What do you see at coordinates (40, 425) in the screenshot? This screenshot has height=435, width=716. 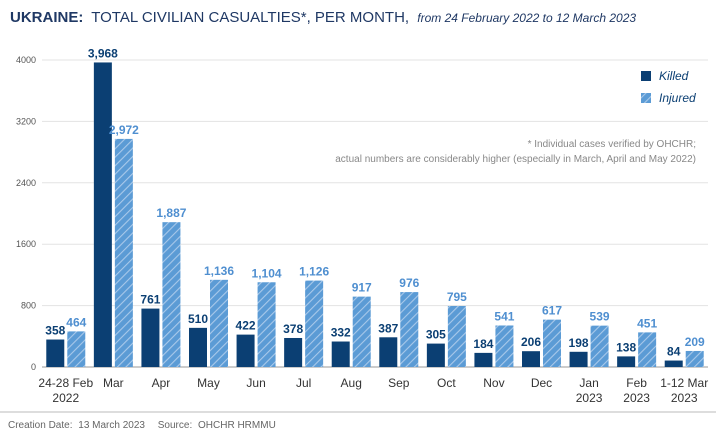 I see `creation-label: Creation Date:` at bounding box center [40, 425].